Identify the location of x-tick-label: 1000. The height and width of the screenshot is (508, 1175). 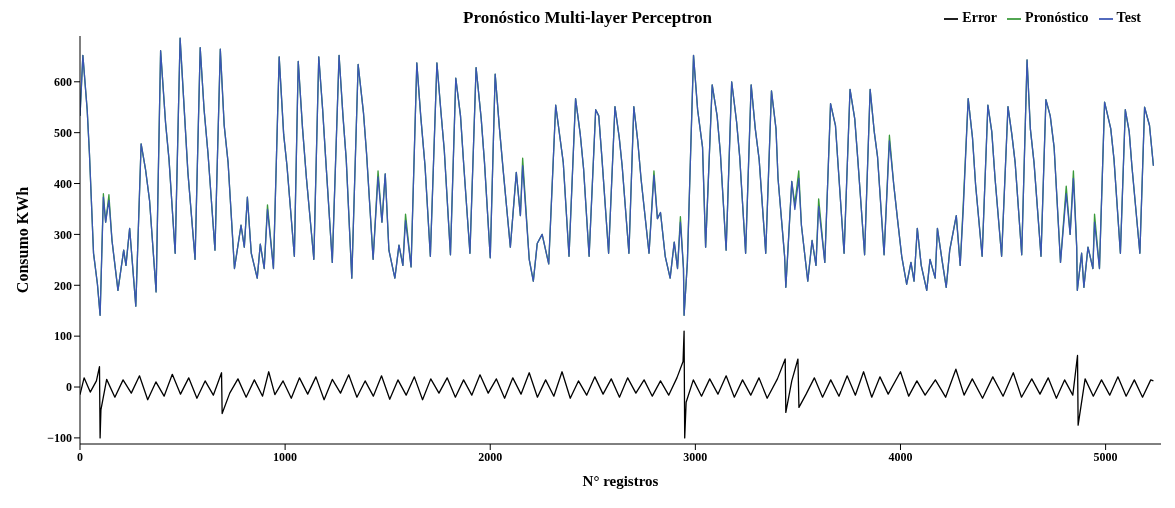
(285, 456).